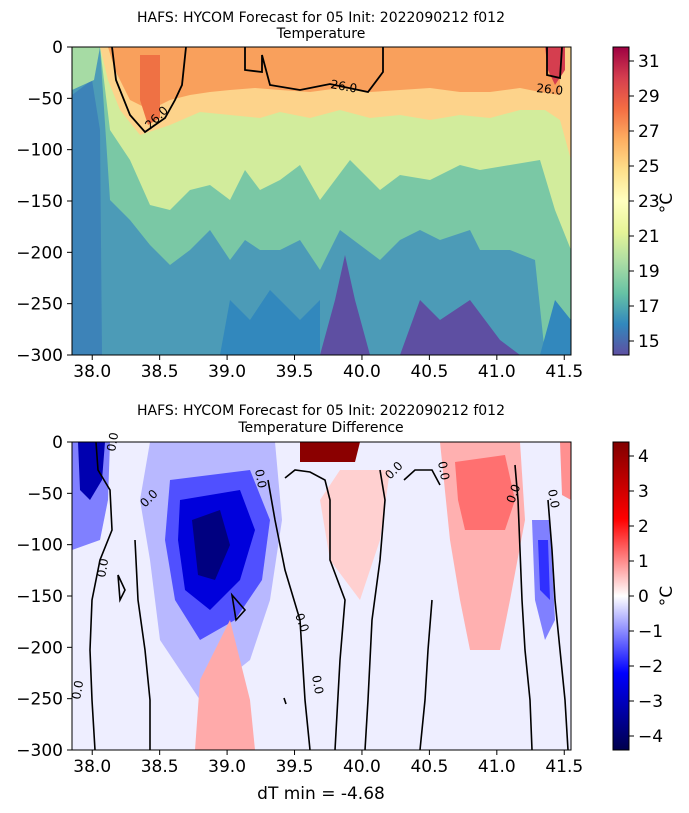 The height and width of the screenshot is (813, 689). Describe the element at coordinates (544, 570) in the screenshot. I see `panel2-neg-right-core` at that location.